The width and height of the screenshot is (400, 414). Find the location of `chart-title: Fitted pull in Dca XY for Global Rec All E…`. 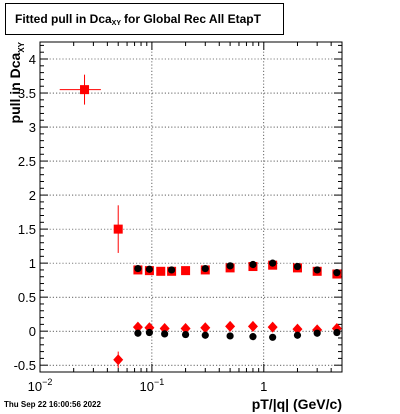

chart-title: Fitted pull in Dca XY for Global Rec All E… is located at coordinates (144, 19).